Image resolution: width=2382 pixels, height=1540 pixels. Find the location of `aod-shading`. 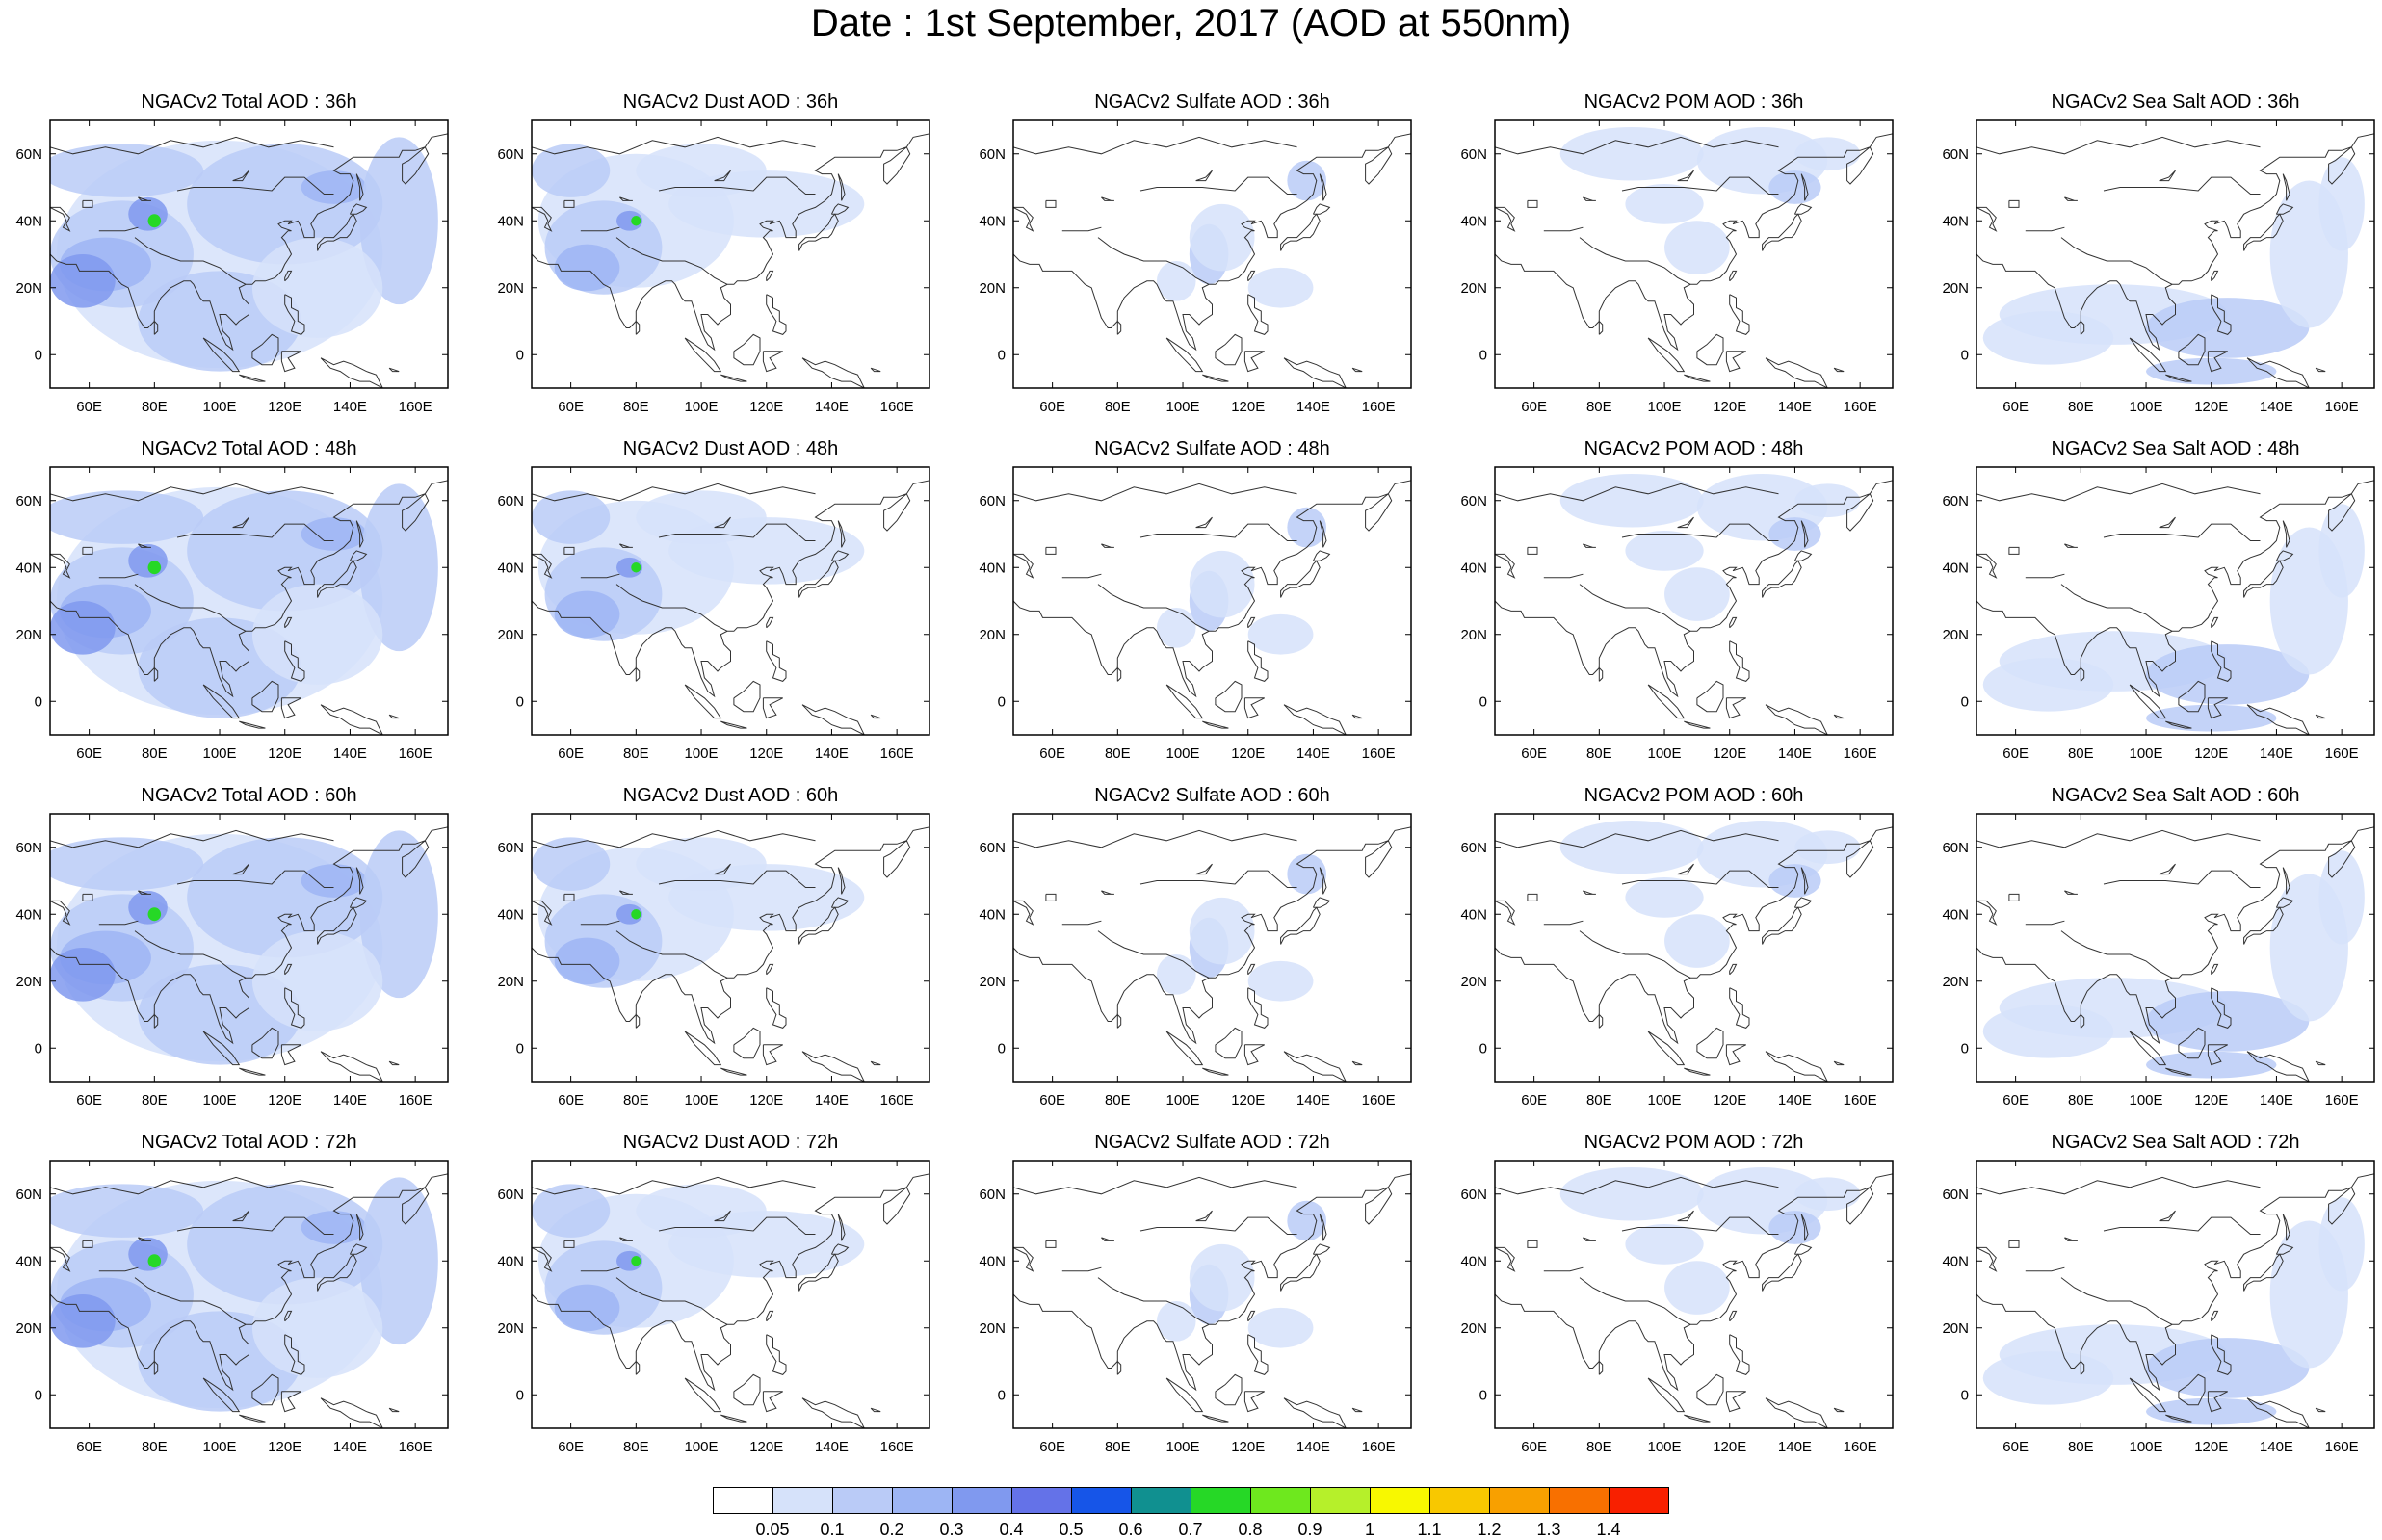

aod-shading is located at coordinates (2174, 618).